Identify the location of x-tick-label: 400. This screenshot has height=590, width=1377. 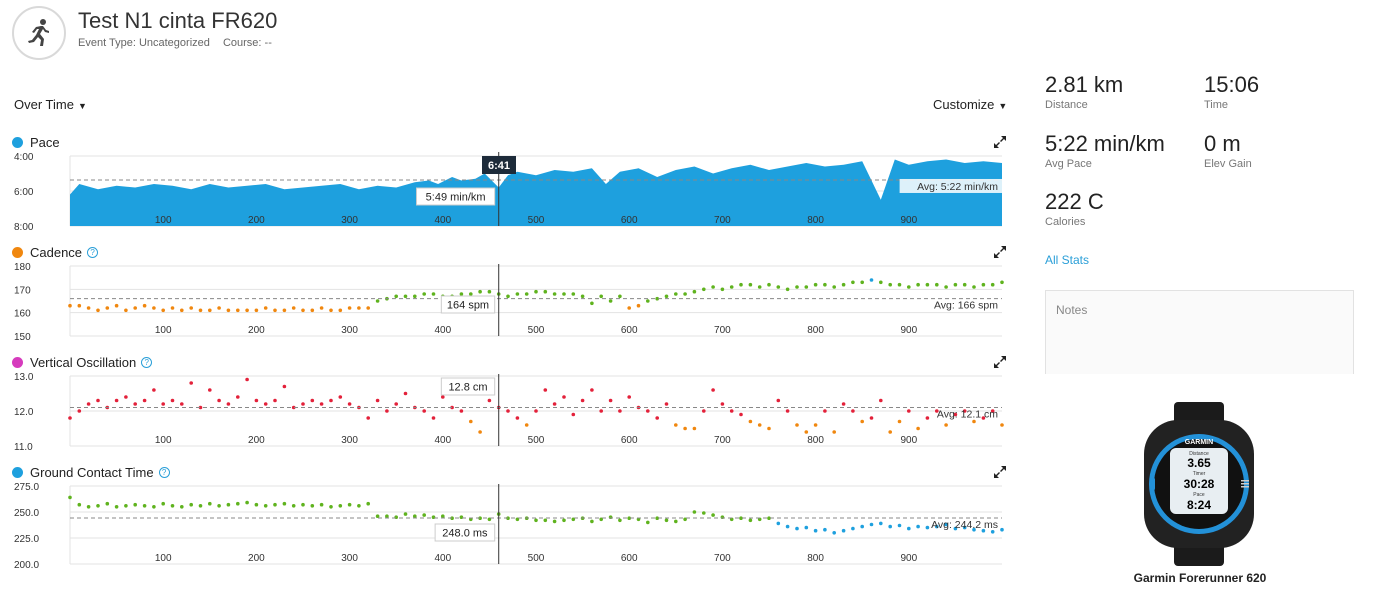
(442, 330).